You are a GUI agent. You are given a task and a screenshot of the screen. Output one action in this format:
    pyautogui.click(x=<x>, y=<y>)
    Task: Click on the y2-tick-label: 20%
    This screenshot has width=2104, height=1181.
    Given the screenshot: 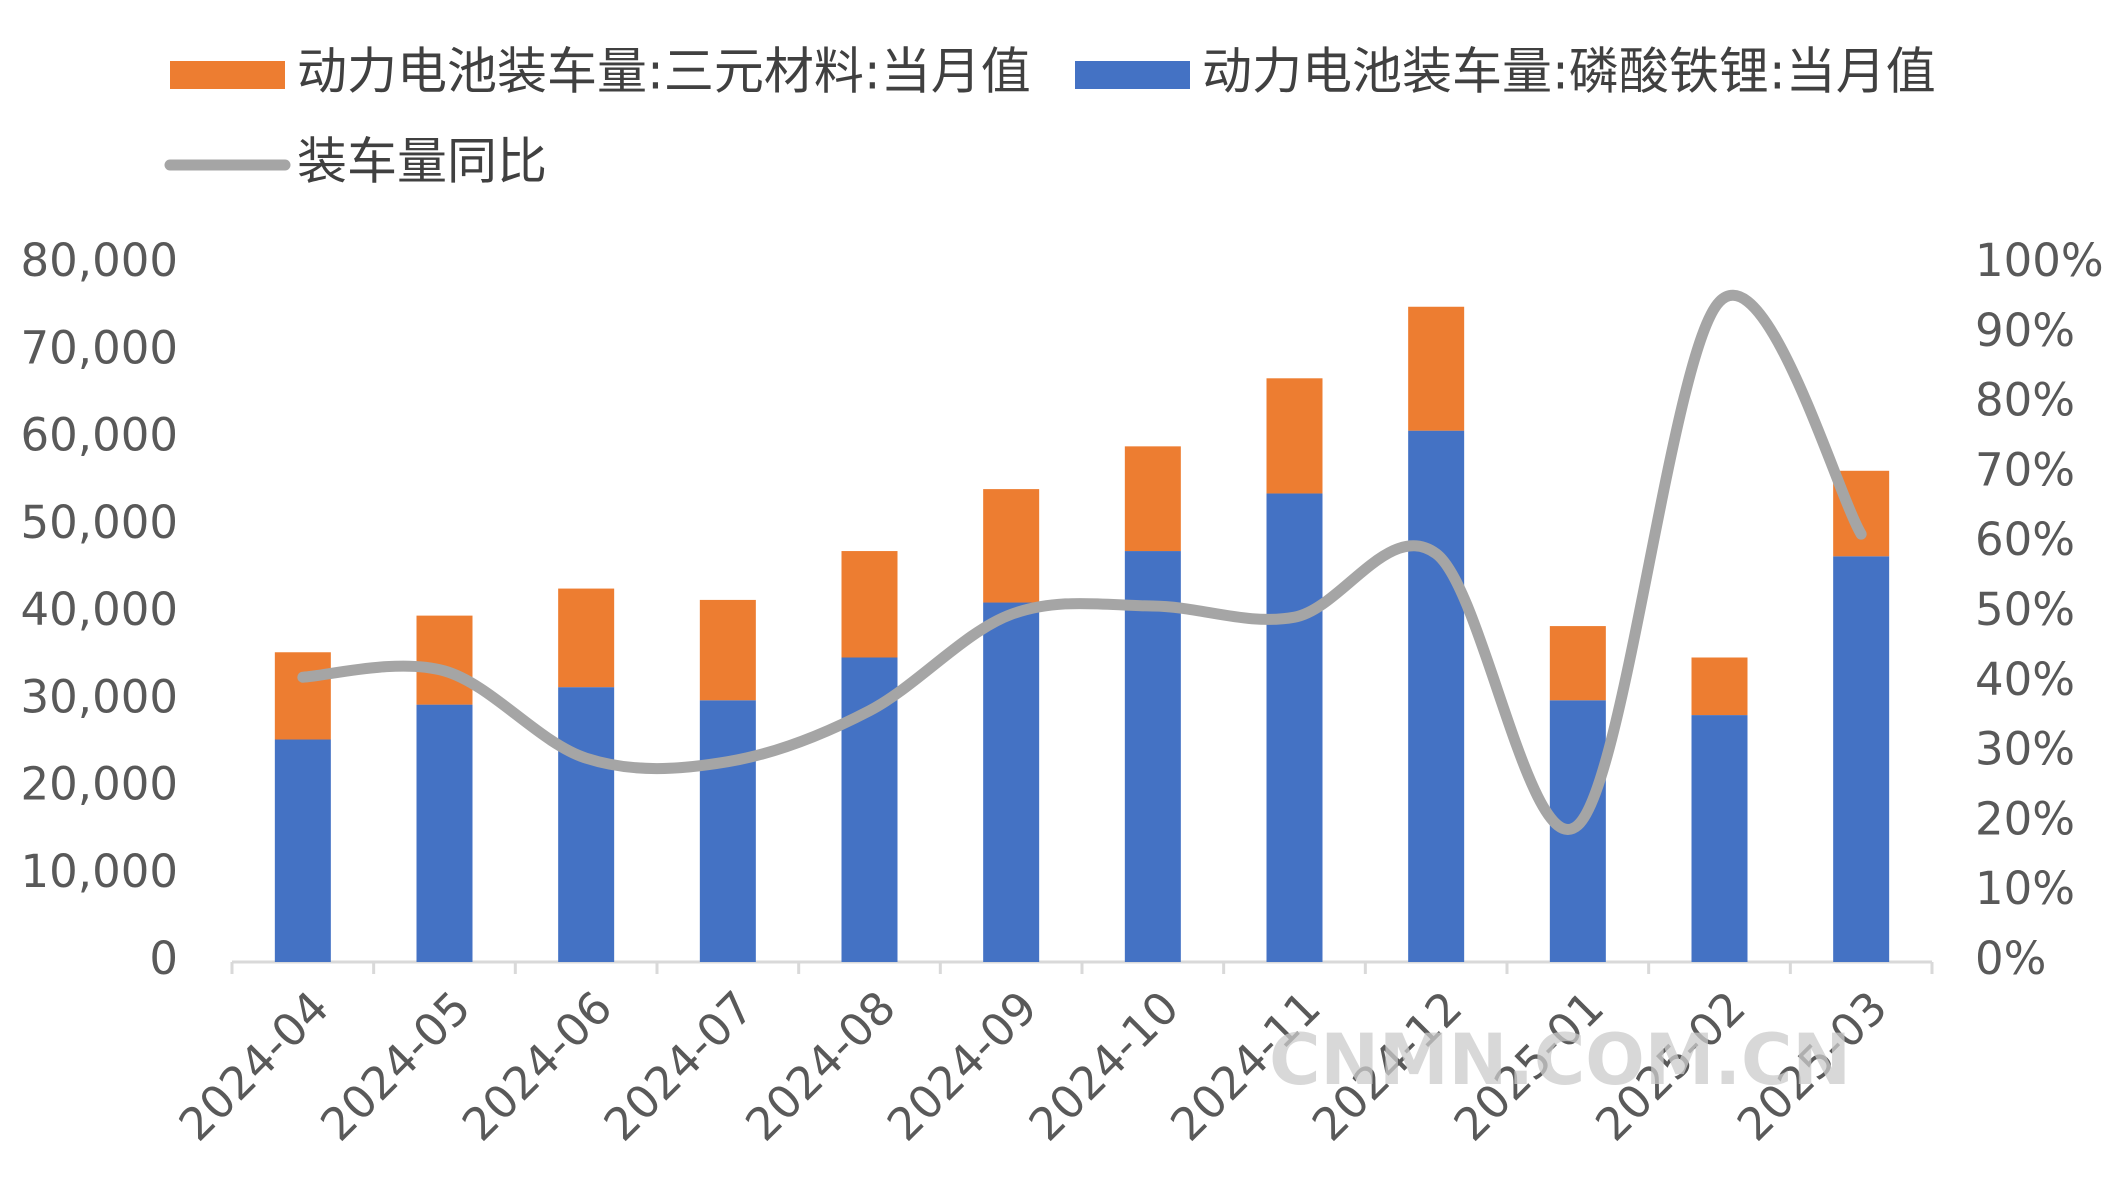 What is the action you would take?
    pyautogui.click(x=2025, y=818)
    